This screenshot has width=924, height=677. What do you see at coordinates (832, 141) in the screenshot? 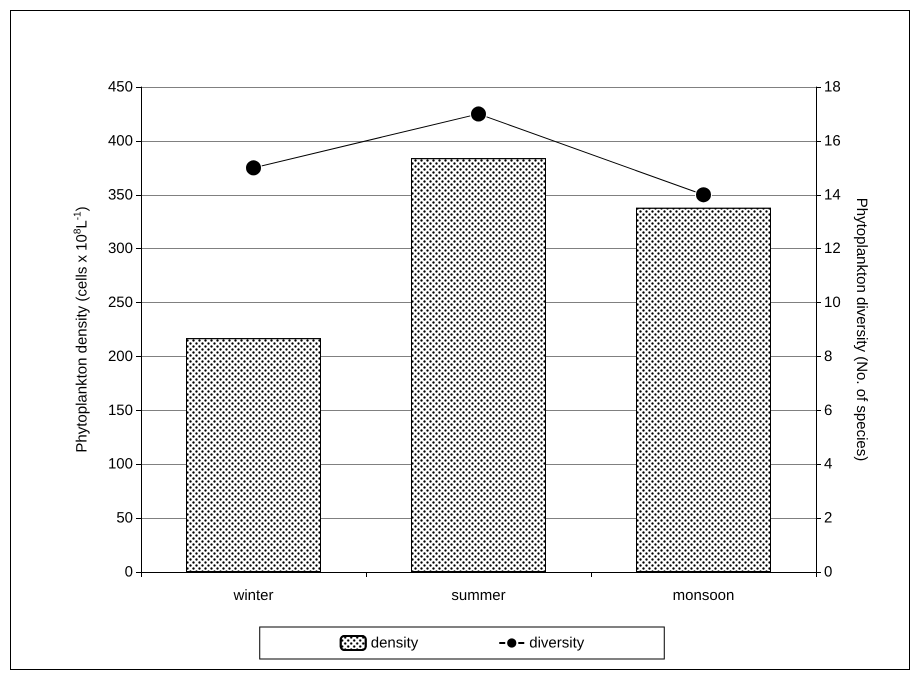
I see `y2-tick-label: 16` at bounding box center [832, 141].